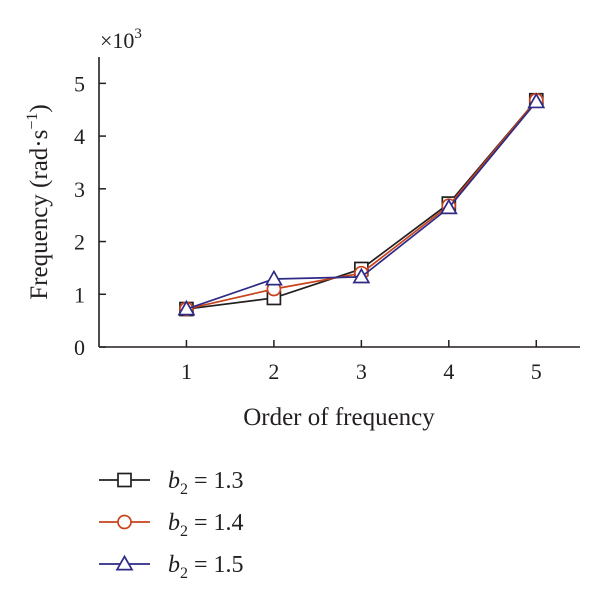  What do you see at coordinates (79, 347) in the screenshot?
I see `y-tick-label: 0` at bounding box center [79, 347].